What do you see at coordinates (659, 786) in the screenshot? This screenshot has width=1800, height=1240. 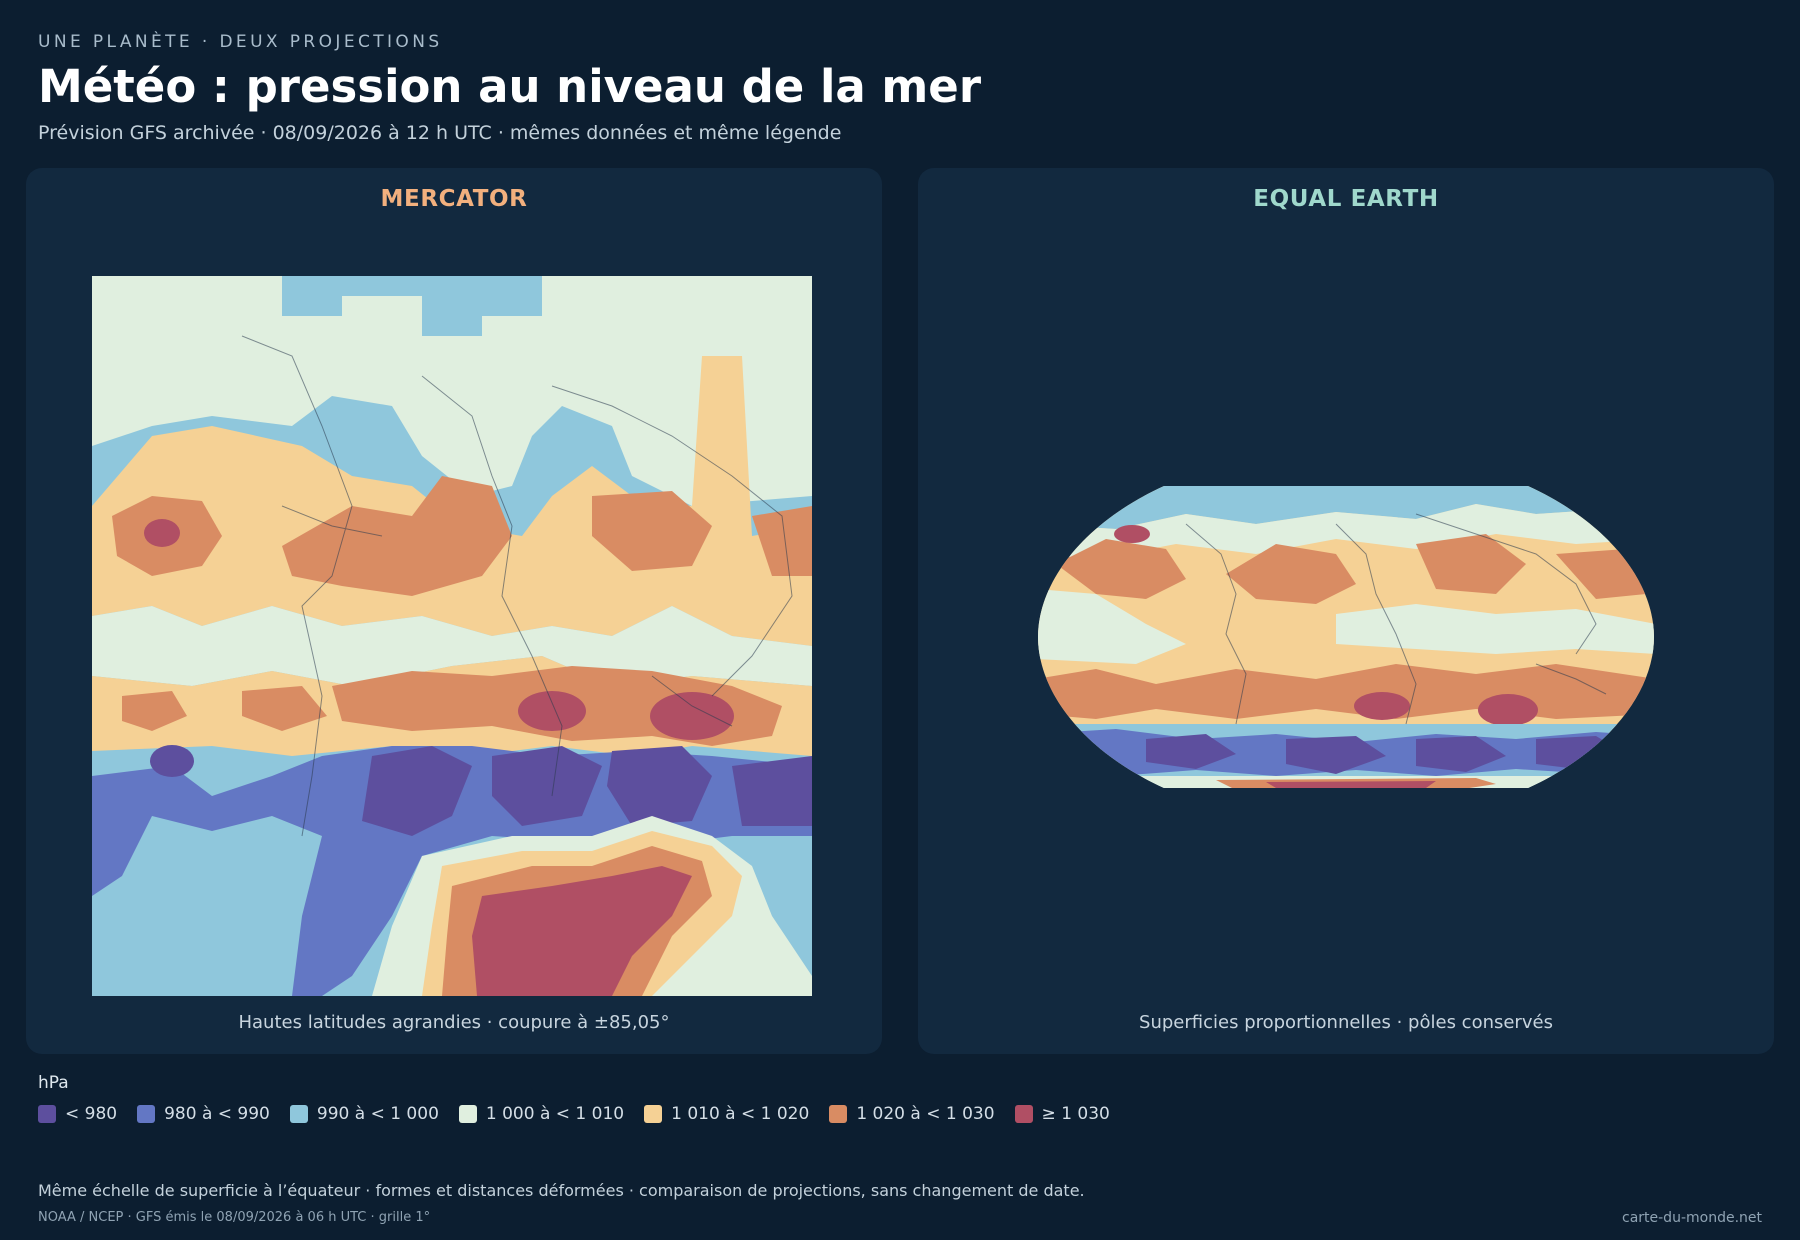 I see `band-980-deep-c` at bounding box center [659, 786].